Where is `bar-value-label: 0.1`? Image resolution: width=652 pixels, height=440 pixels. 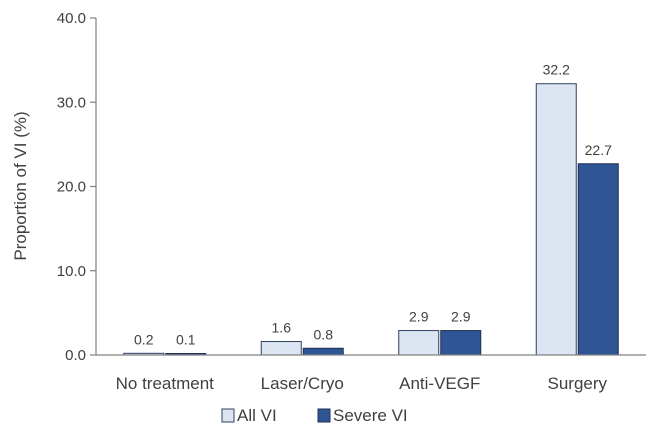
bar-value-label: 0.1 is located at coordinates (186, 340).